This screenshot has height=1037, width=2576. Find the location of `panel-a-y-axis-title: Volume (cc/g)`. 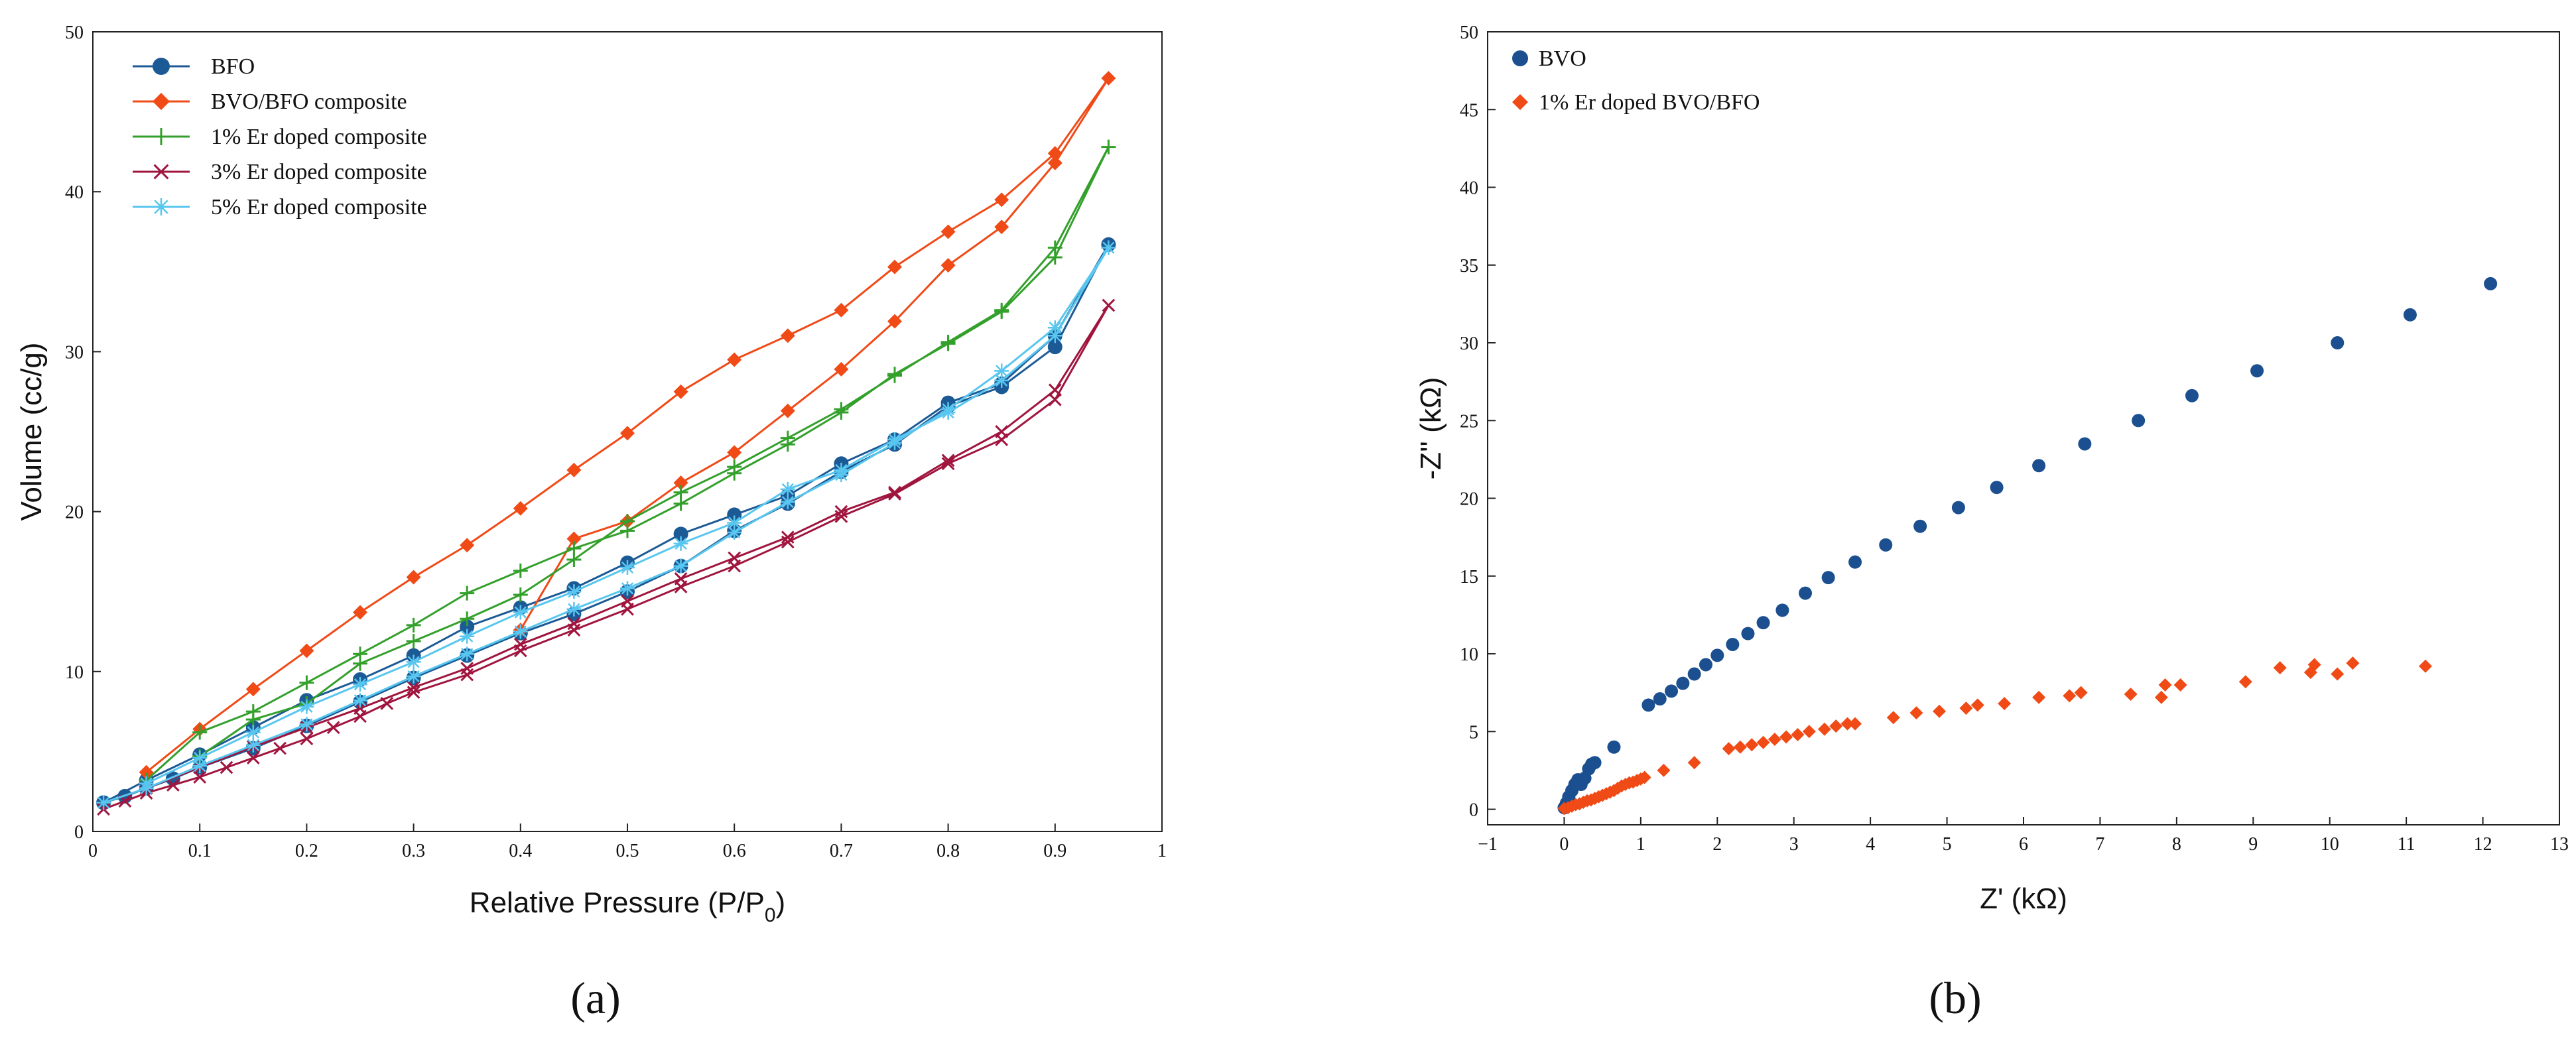

panel-a-y-axis-title: Volume (cc/g) is located at coordinates (32, 432).